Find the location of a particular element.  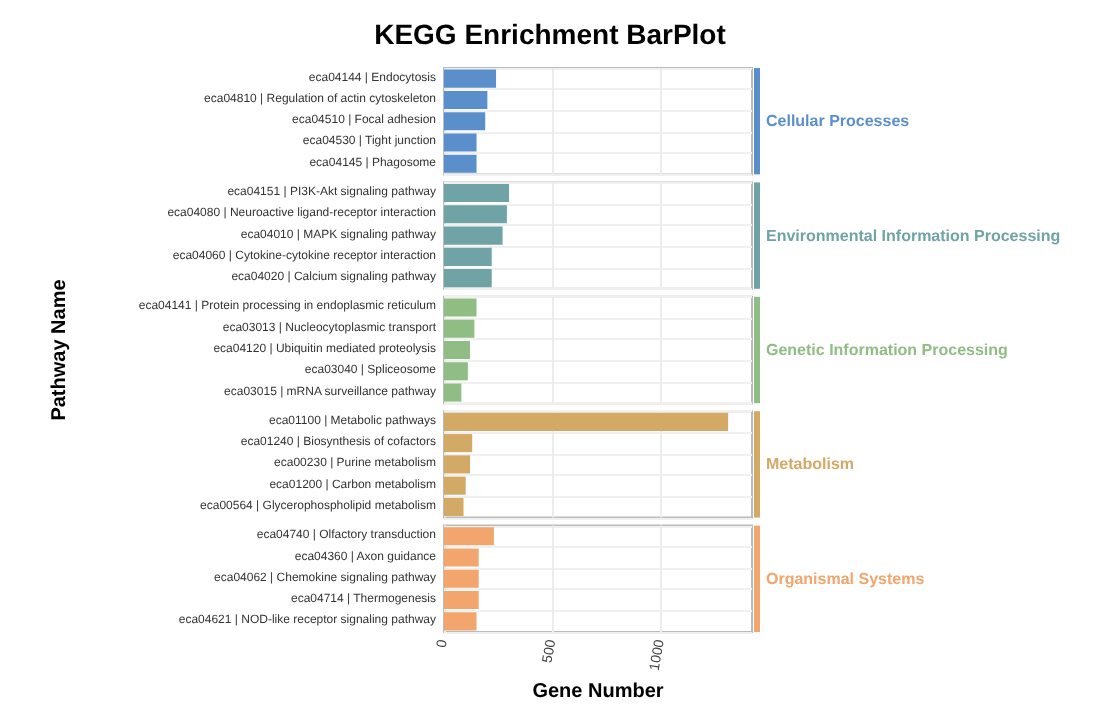

text: Metabolism is located at coordinates (810, 464).